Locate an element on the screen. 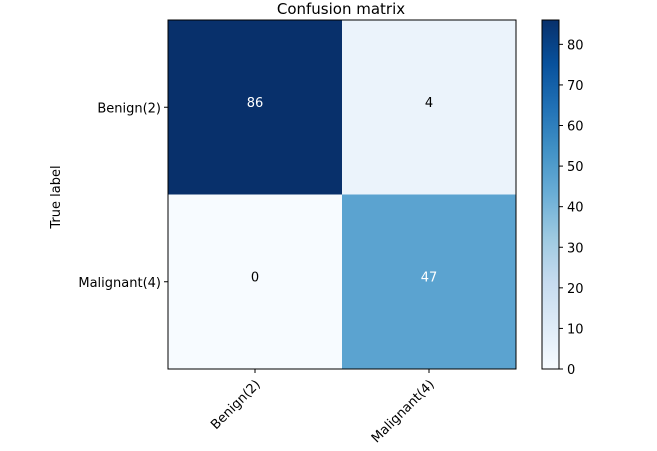 The height and width of the screenshot is (451, 657). colorbar-tick-label: 0 is located at coordinates (571, 370).